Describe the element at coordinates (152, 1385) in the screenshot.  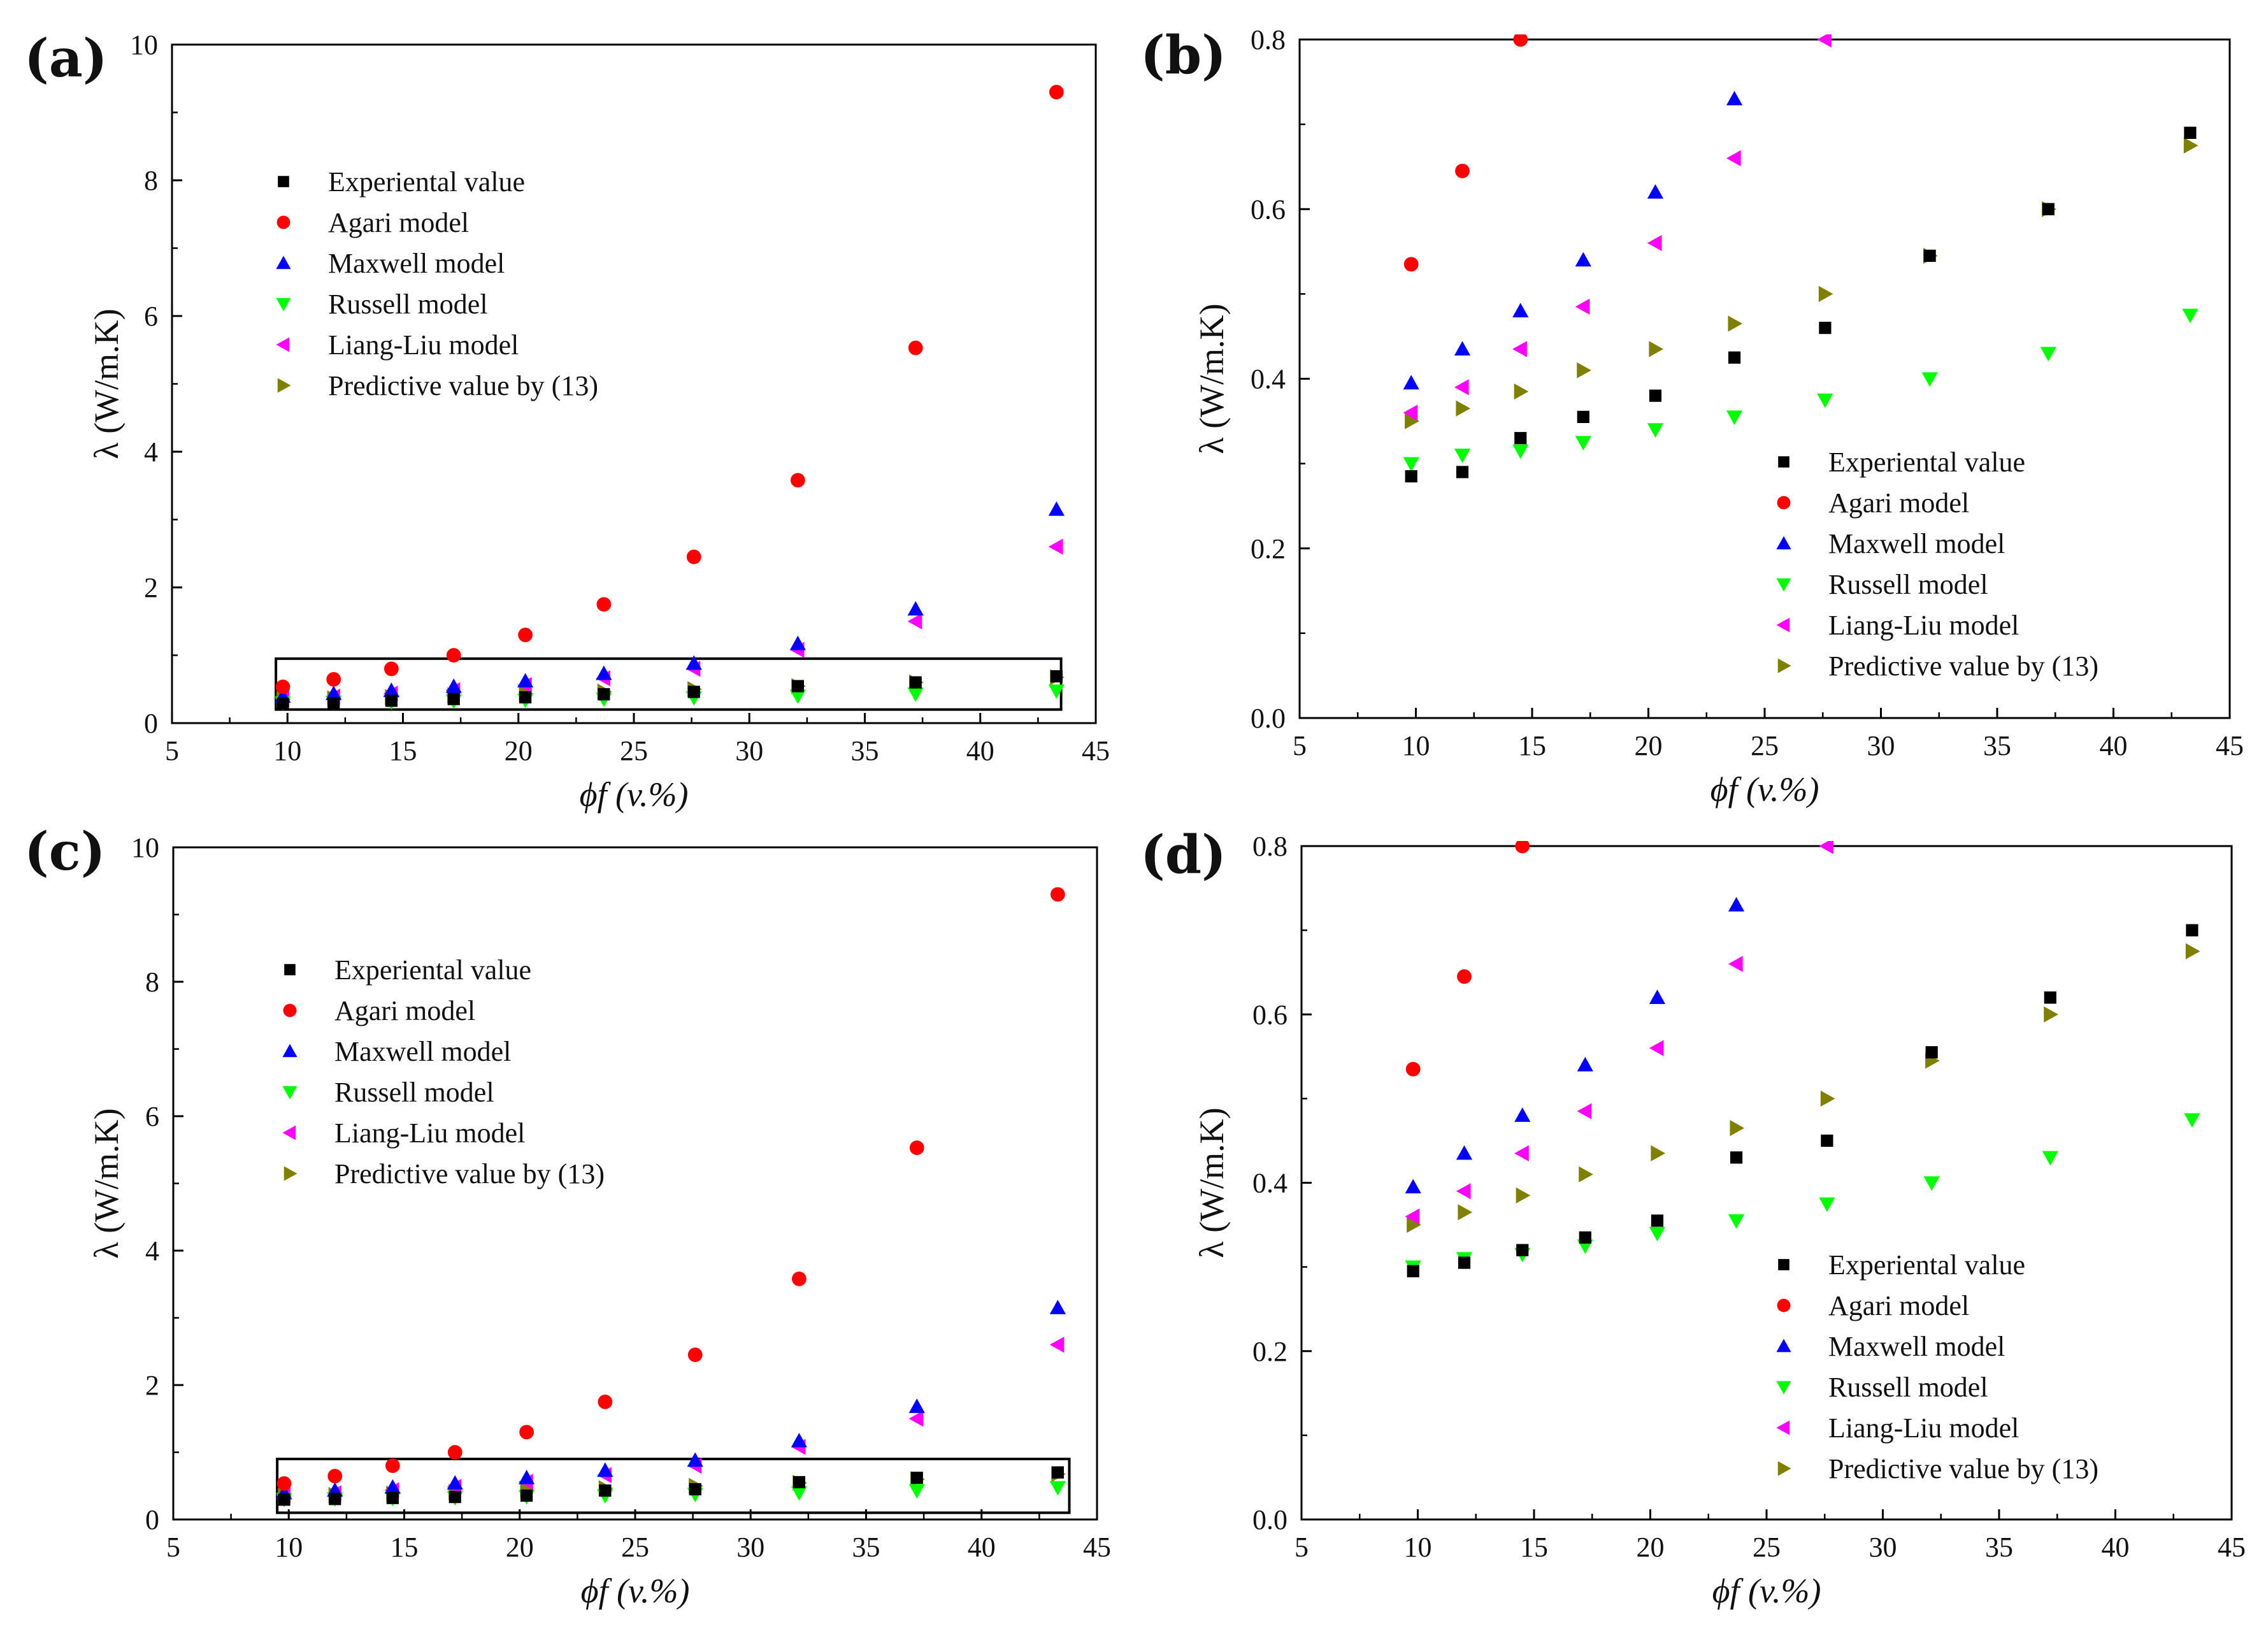
I see `y-tick-label: 2` at that location.